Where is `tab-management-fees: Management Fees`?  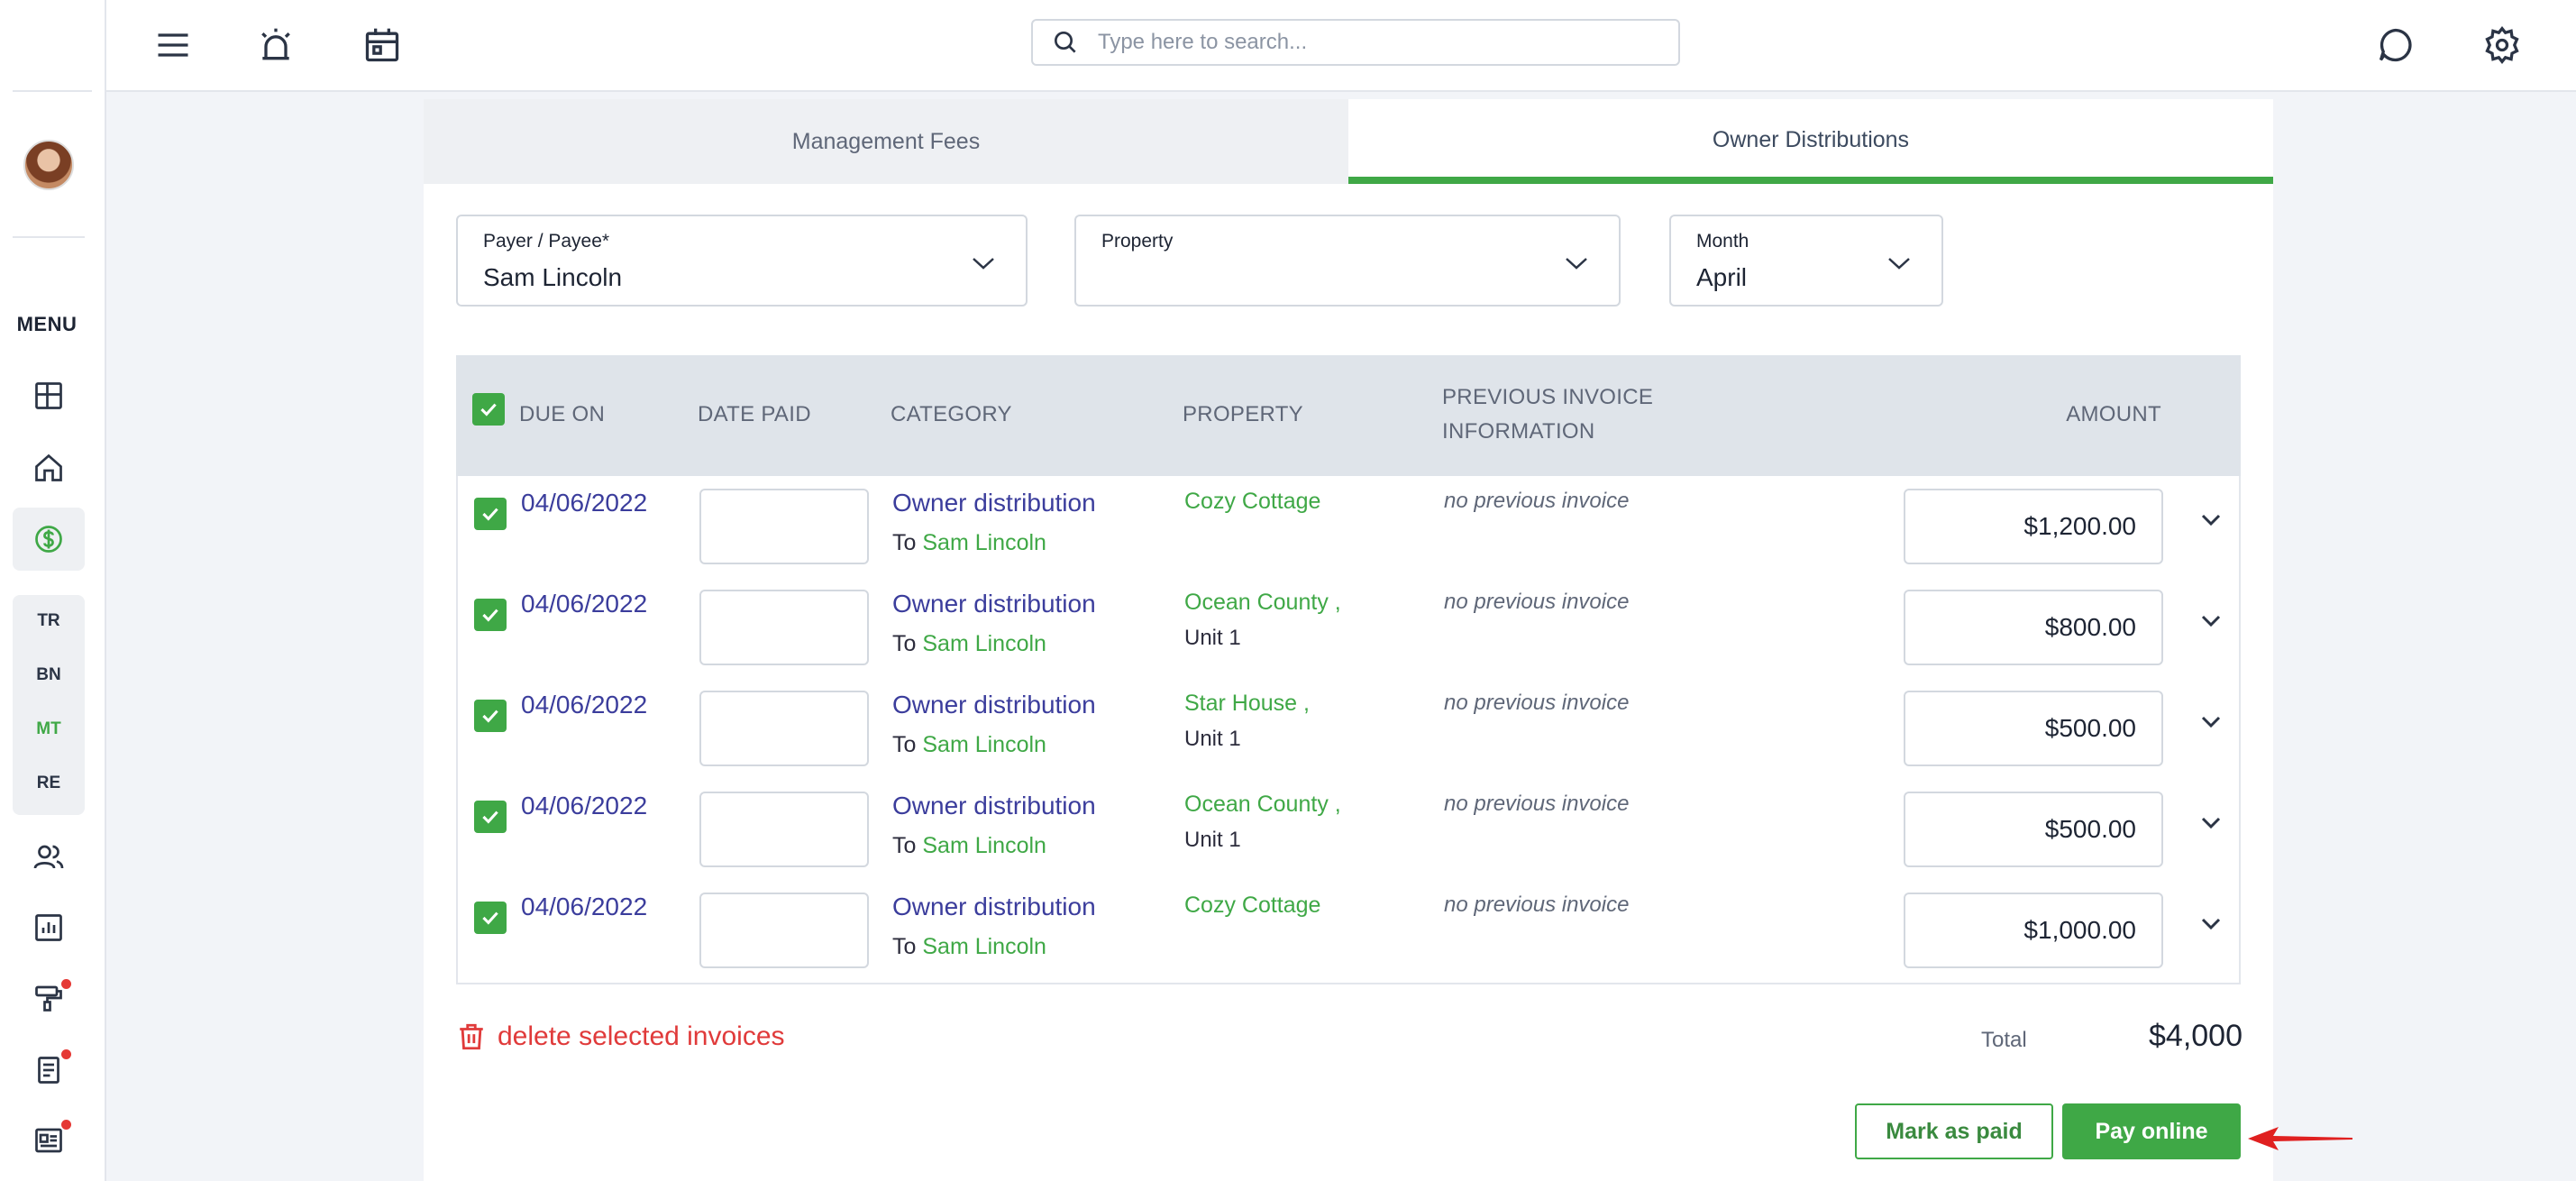 tab-management-fees: Management Fees is located at coordinates (886, 141).